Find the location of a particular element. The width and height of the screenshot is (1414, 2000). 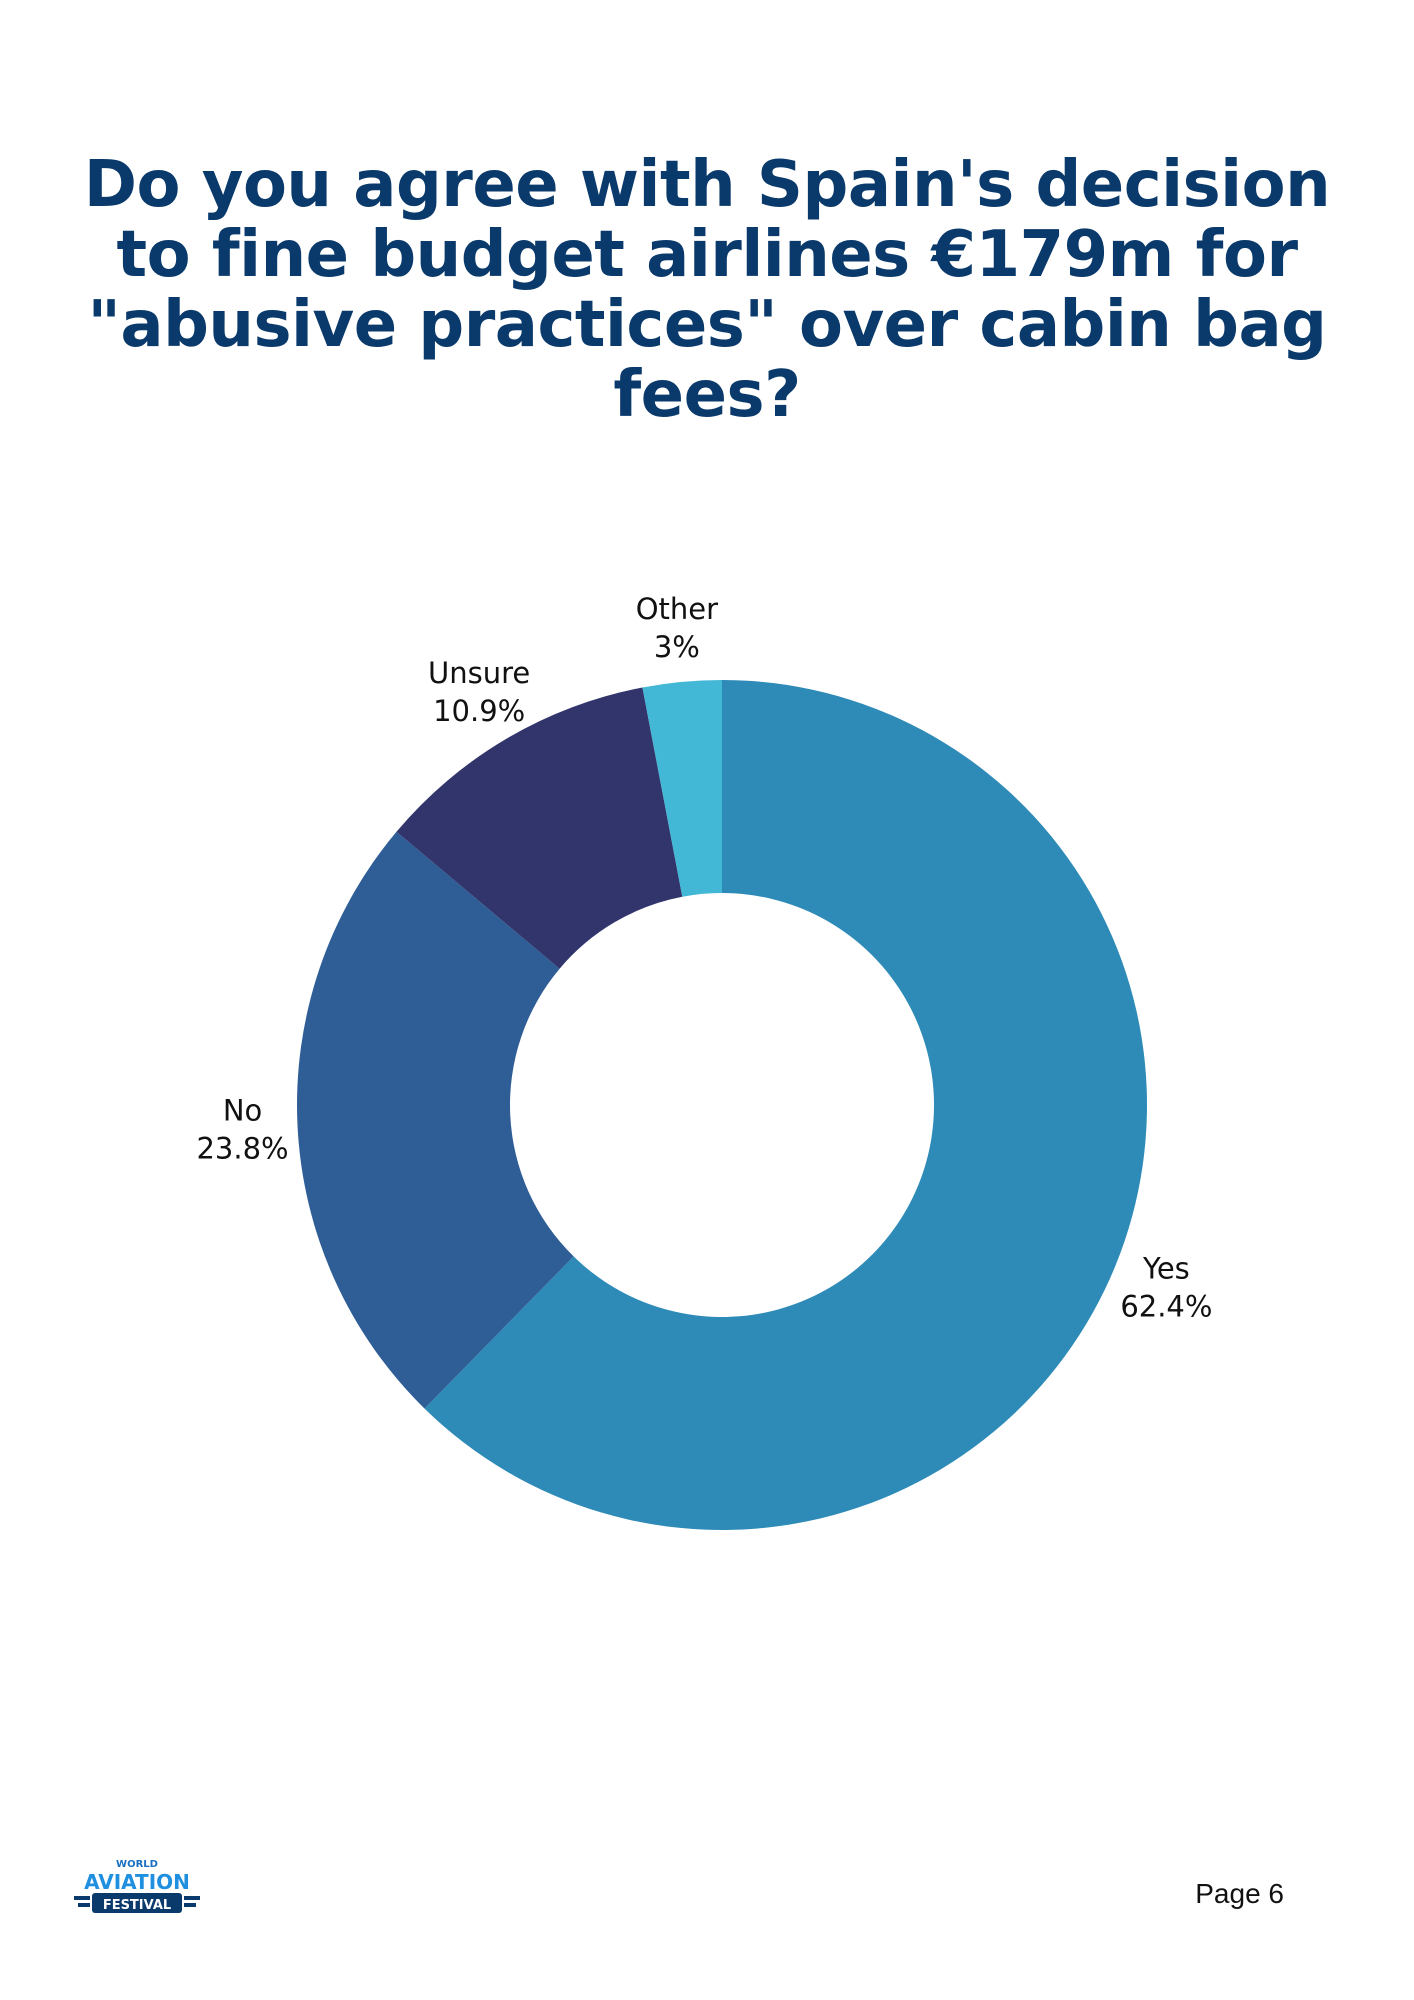

slice-label-value: 3% is located at coordinates (677, 647).